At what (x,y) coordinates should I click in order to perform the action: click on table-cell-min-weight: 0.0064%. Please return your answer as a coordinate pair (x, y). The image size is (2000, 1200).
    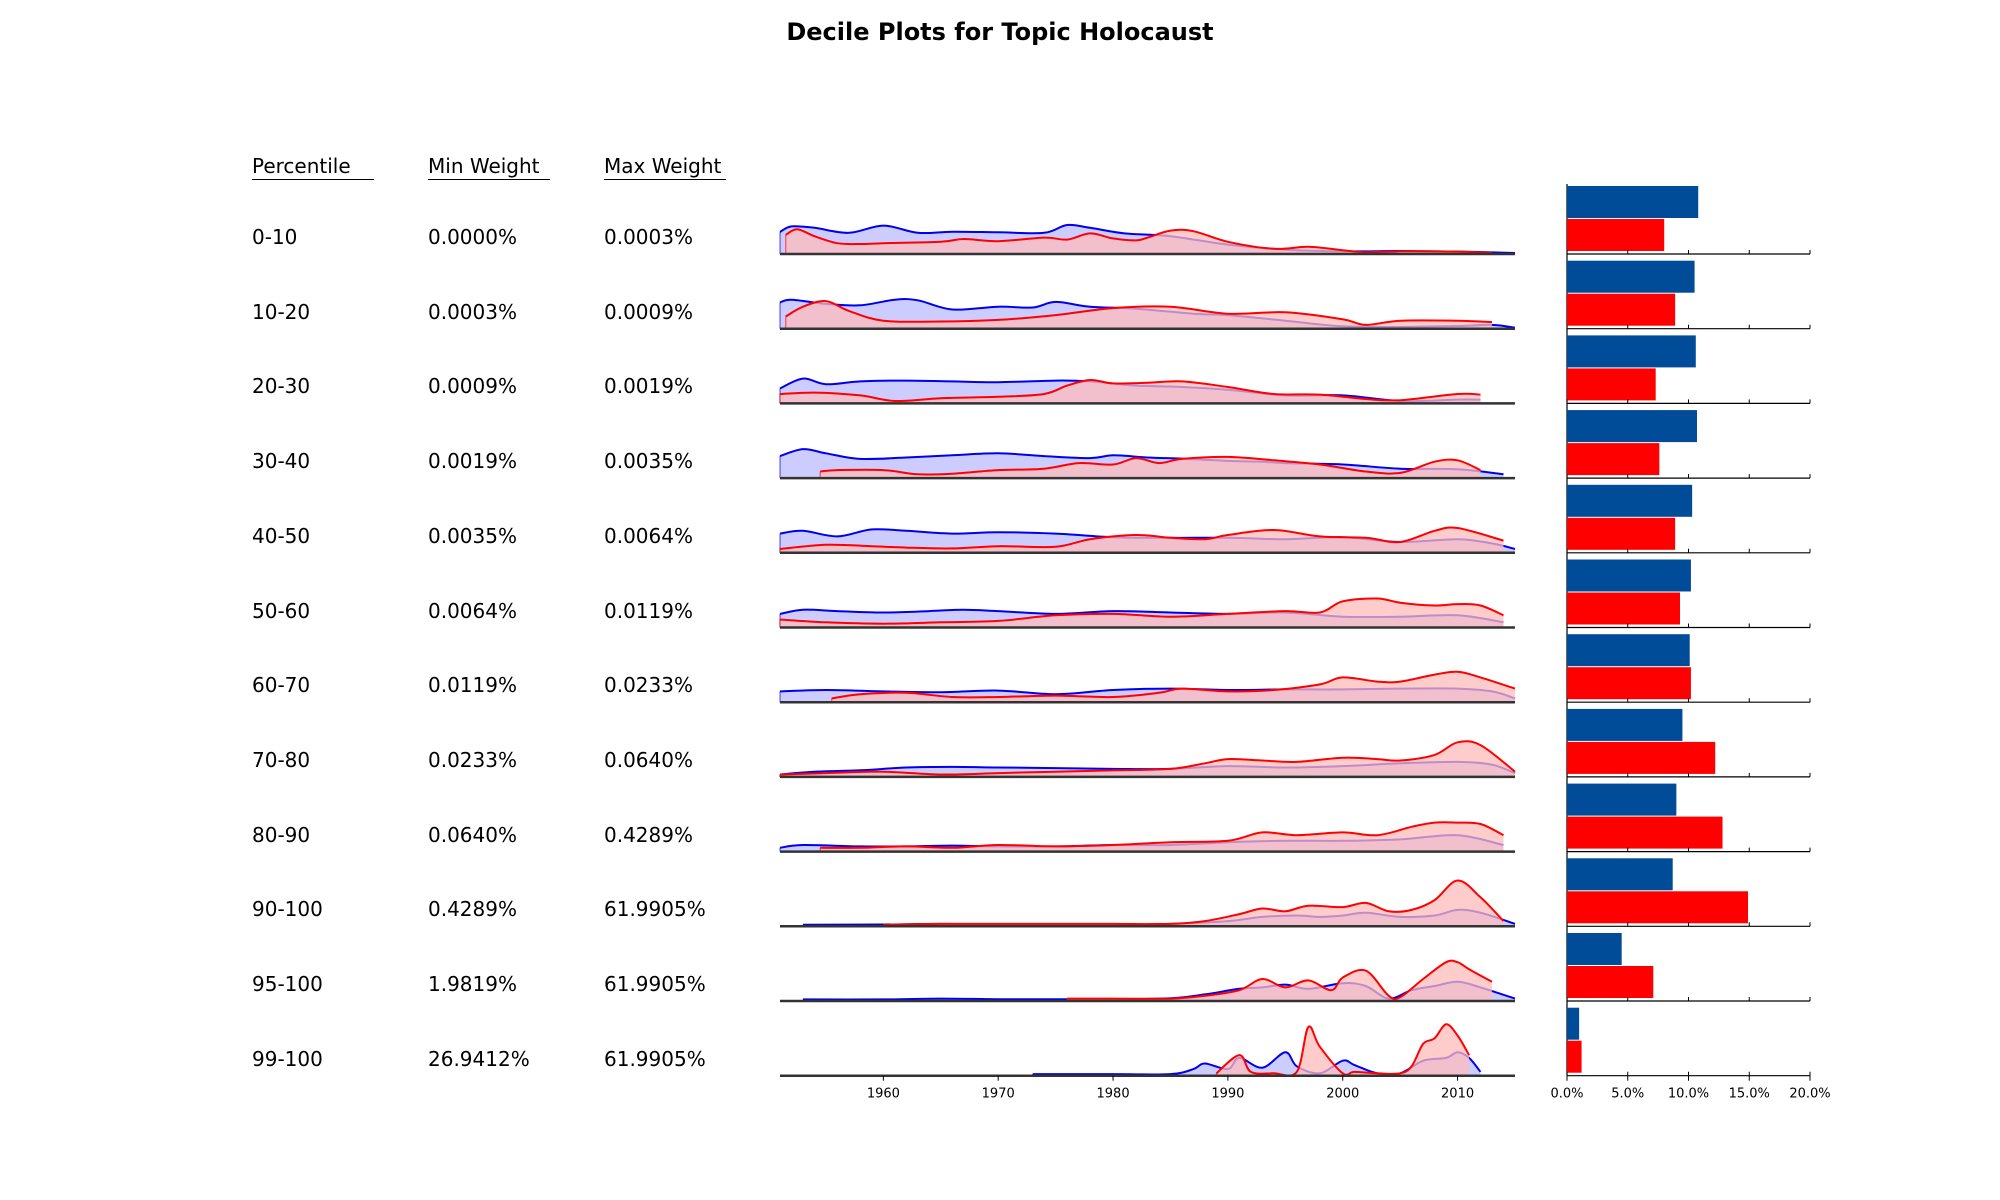
    Looking at the image, I should click on (472, 610).